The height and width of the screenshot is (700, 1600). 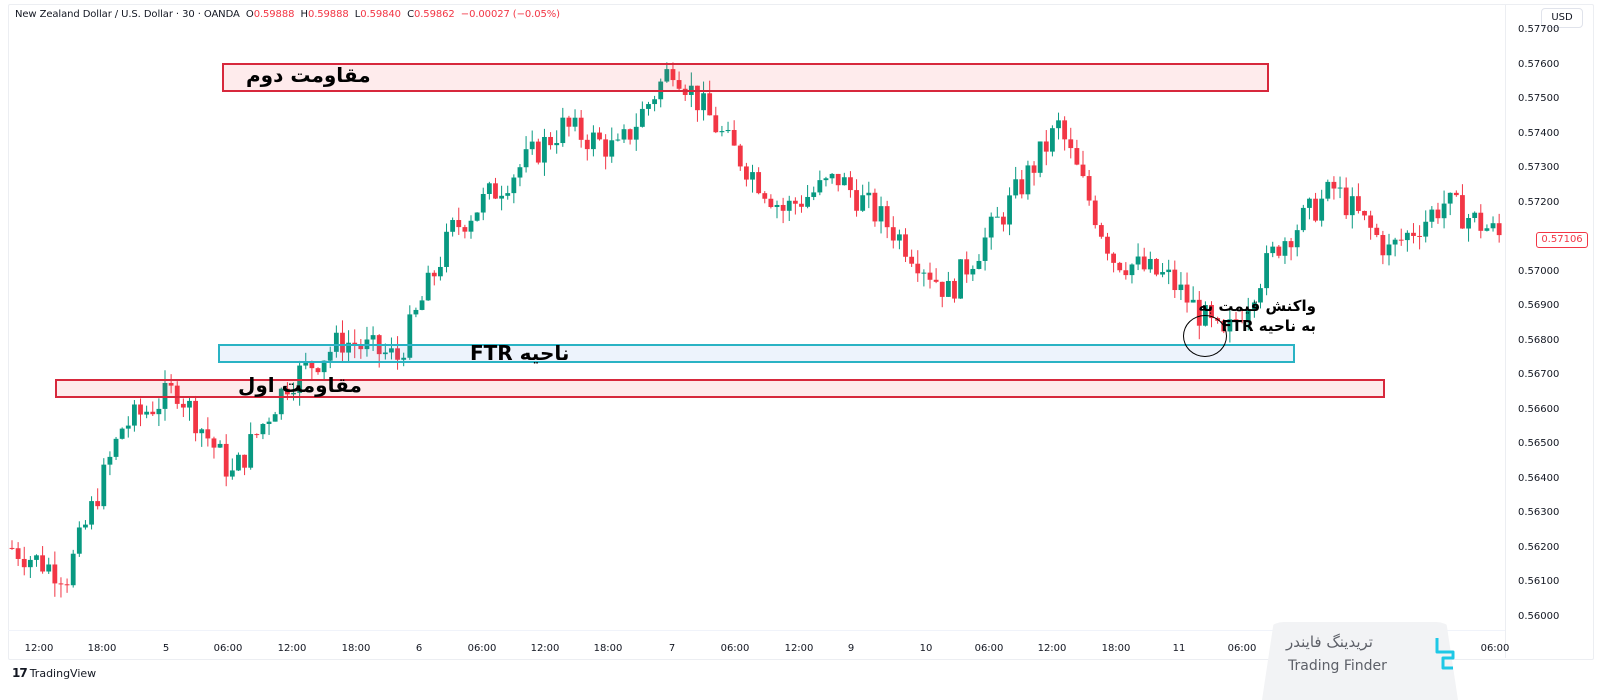 I want to click on price-tick: 0.57300, so click(x=1539, y=168).